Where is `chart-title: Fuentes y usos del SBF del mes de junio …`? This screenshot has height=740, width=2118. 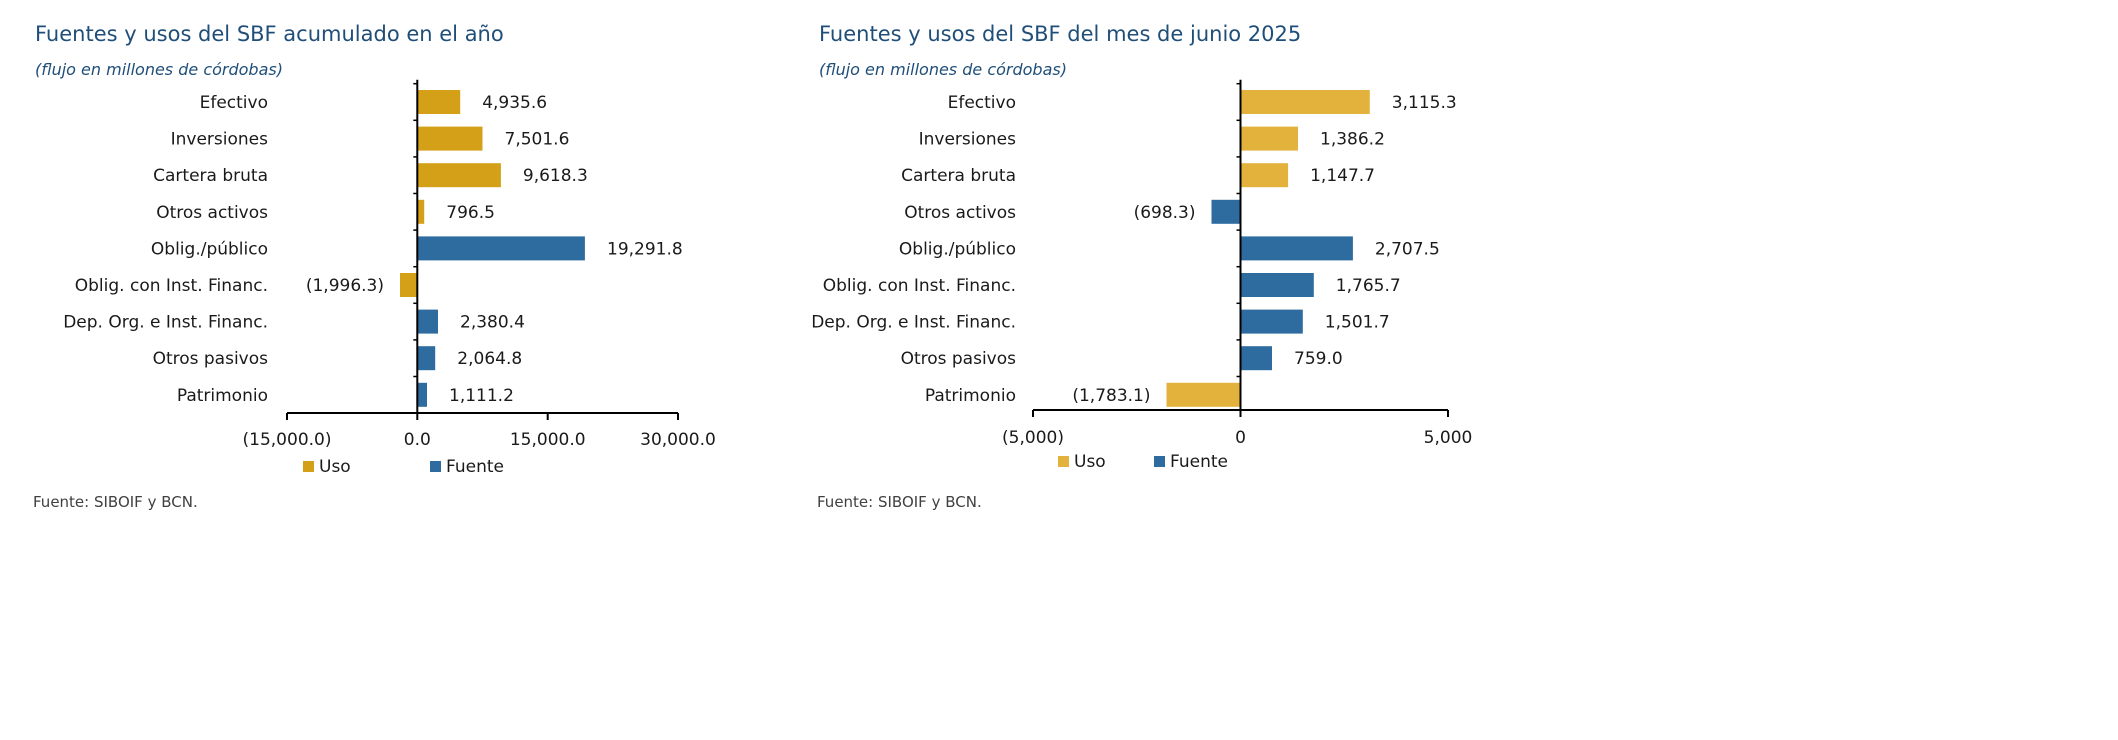
chart-title: Fuentes y usos del SBF del mes de junio … is located at coordinates (1060, 34).